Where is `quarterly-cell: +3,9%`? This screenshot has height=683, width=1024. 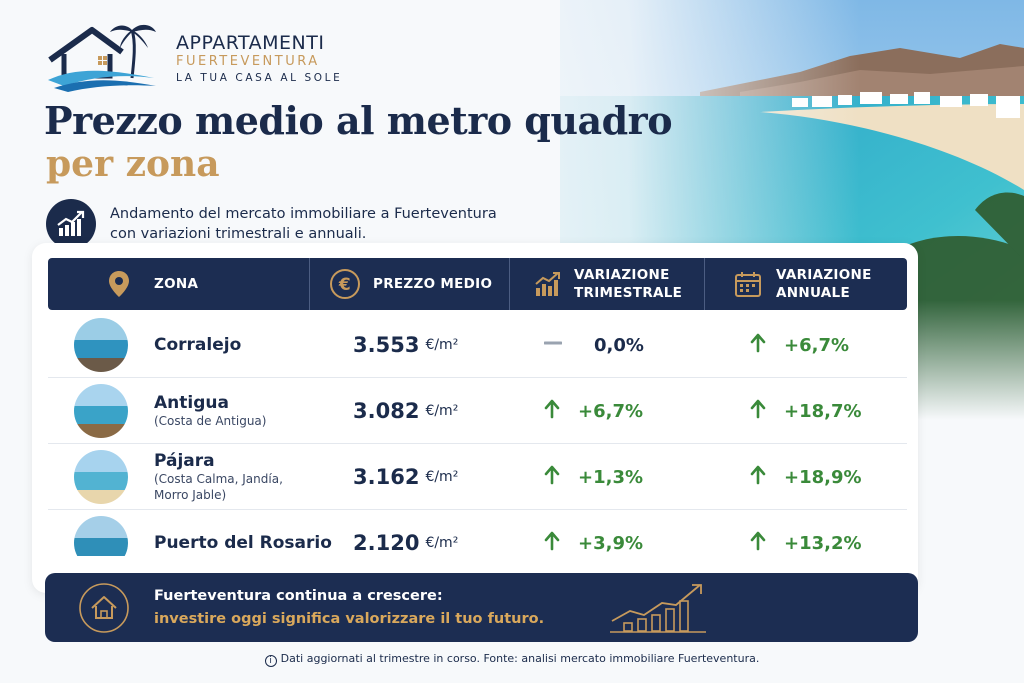 quarterly-cell: +3,9% is located at coordinates (593, 543).